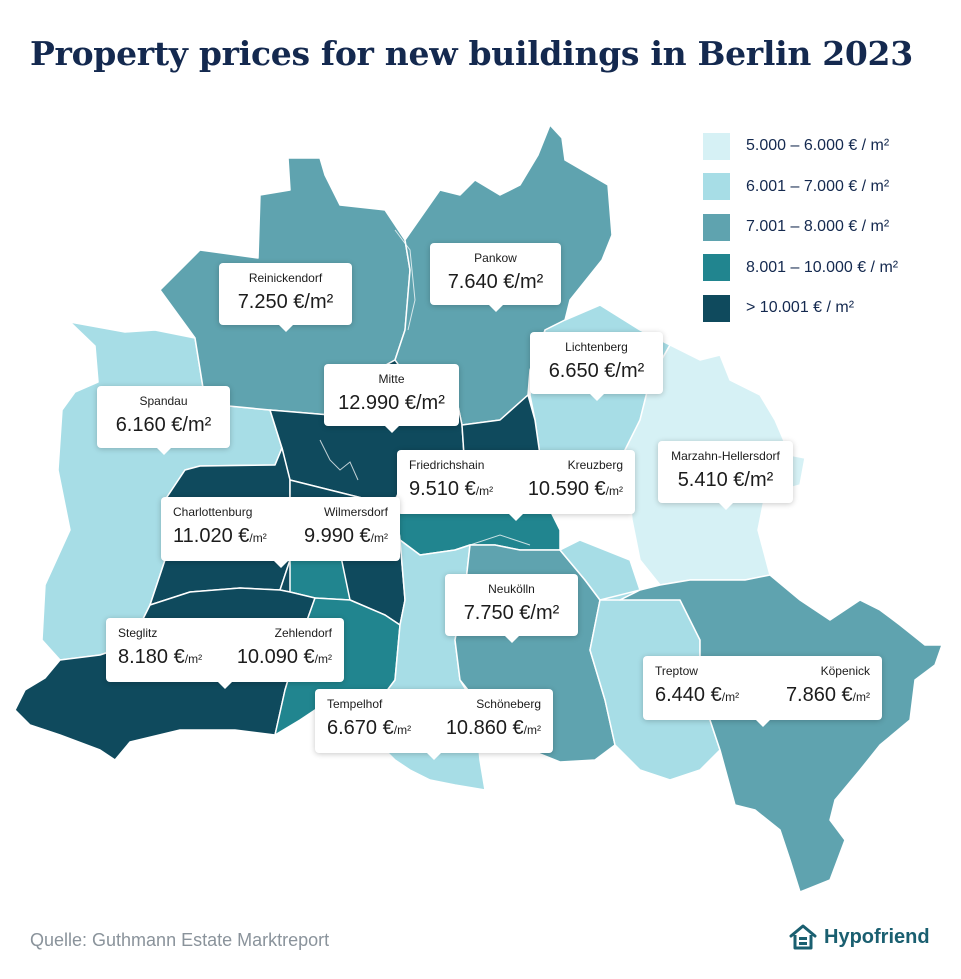 This screenshot has width=961, height=979. I want to click on legend-label: 5.000 – 6.000 € / m², so click(818, 146).